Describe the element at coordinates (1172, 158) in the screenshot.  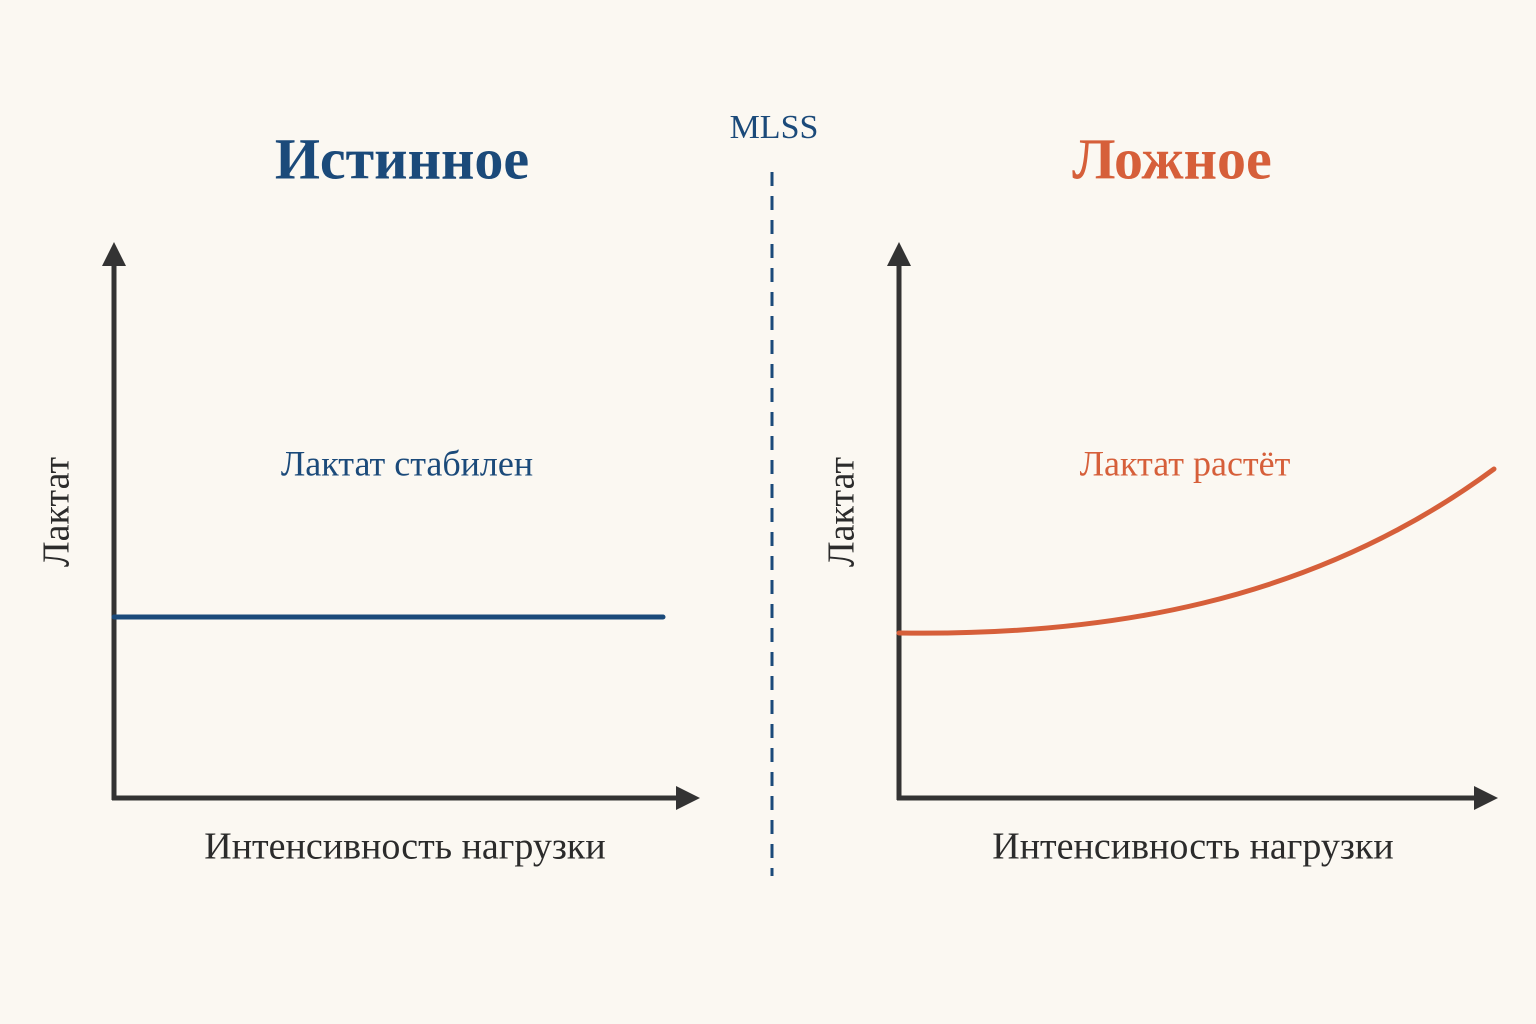
I see `panel-title: Ложное` at that location.